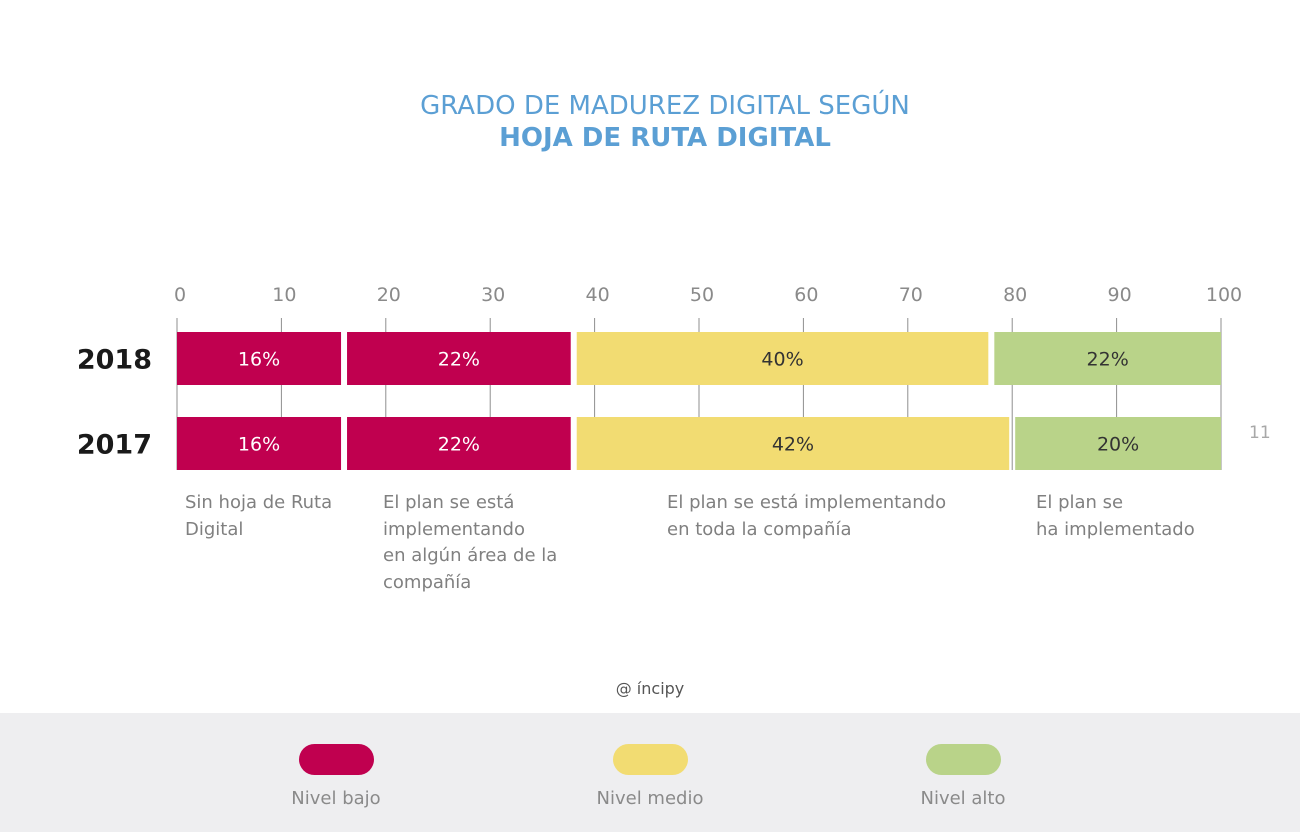  I want to click on legend-item-nivel-bajo: Nivel bajo, so click(336, 776).